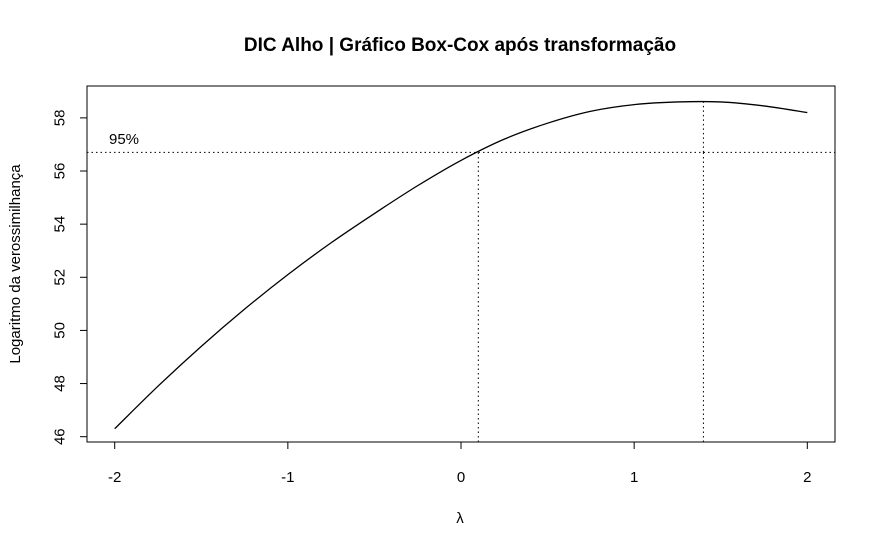 This screenshot has height=550, width=880. What do you see at coordinates (60, 277) in the screenshot?
I see `y-tick-label: 52` at bounding box center [60, 277].